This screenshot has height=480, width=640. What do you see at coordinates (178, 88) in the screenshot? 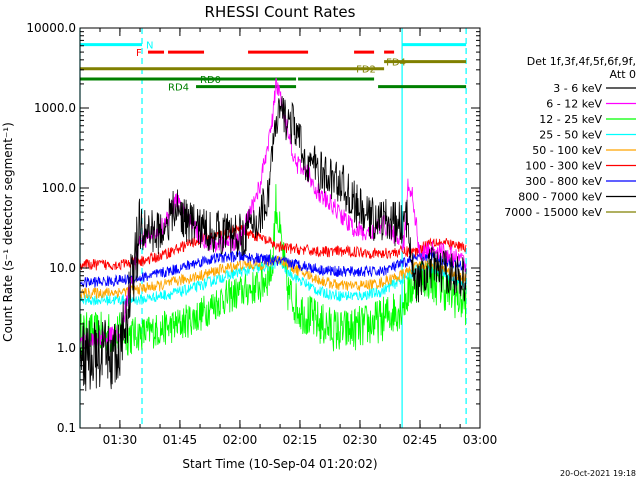
I see `state-bar-label-5: RD4` at bounding box center [178, 88].